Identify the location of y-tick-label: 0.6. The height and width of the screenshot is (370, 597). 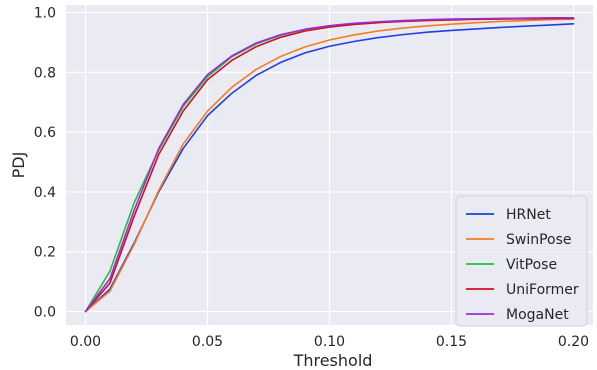
(45, 133).